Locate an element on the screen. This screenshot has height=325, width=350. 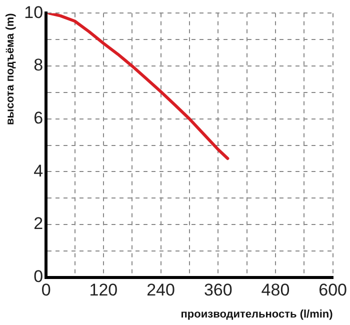
y-tick-label: 10 is located at coordinates (34, 12).